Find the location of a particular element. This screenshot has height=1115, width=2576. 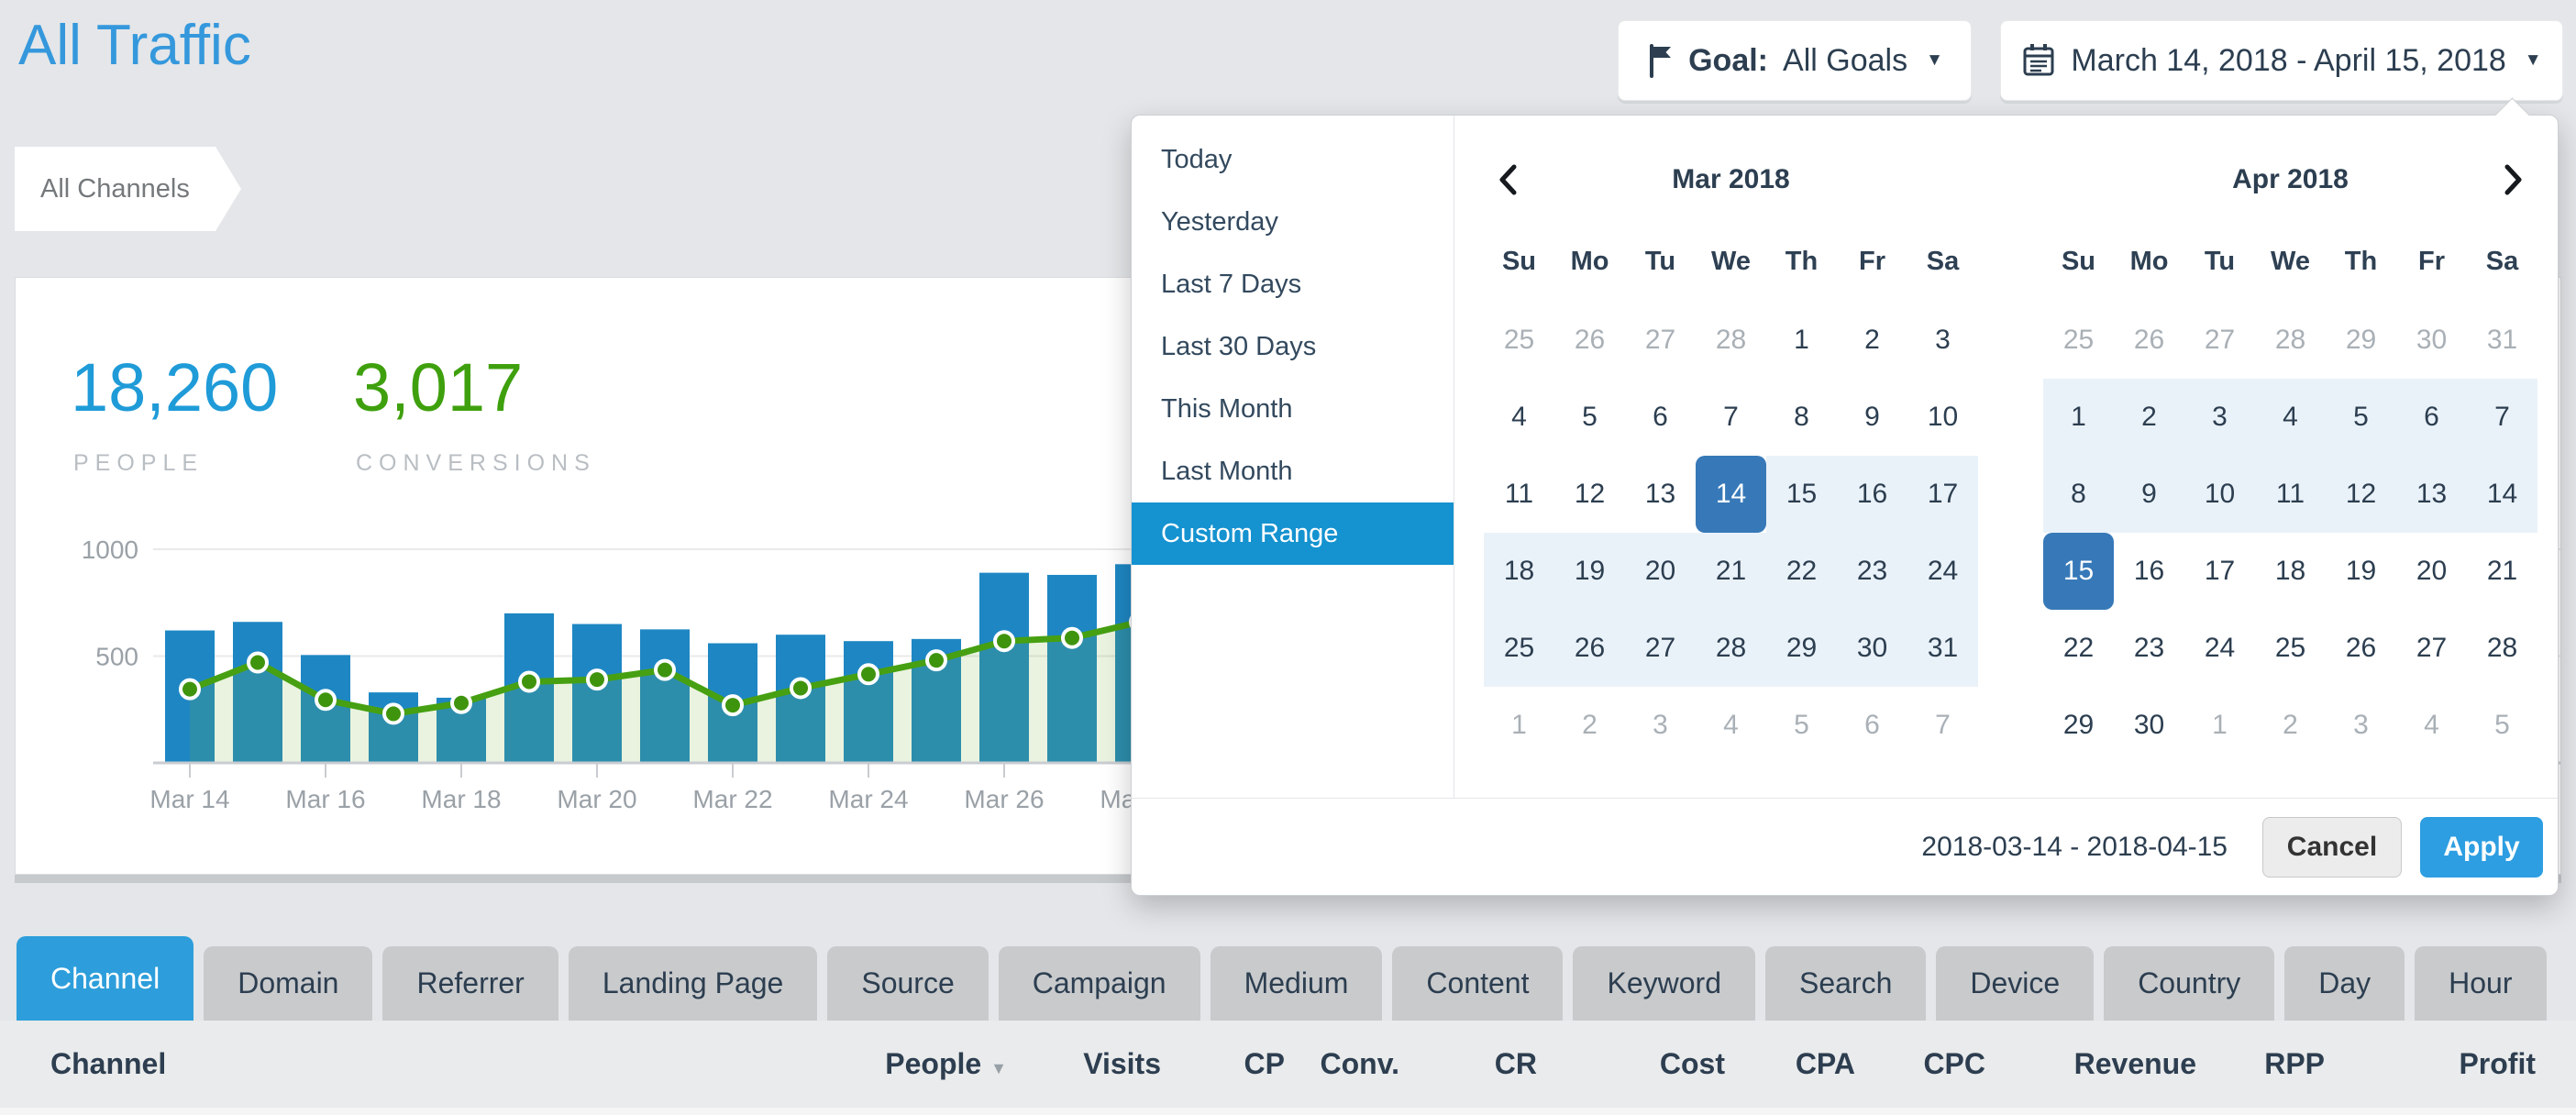

tab-landing-page: Landing Page is located at coordinates (693, 983).